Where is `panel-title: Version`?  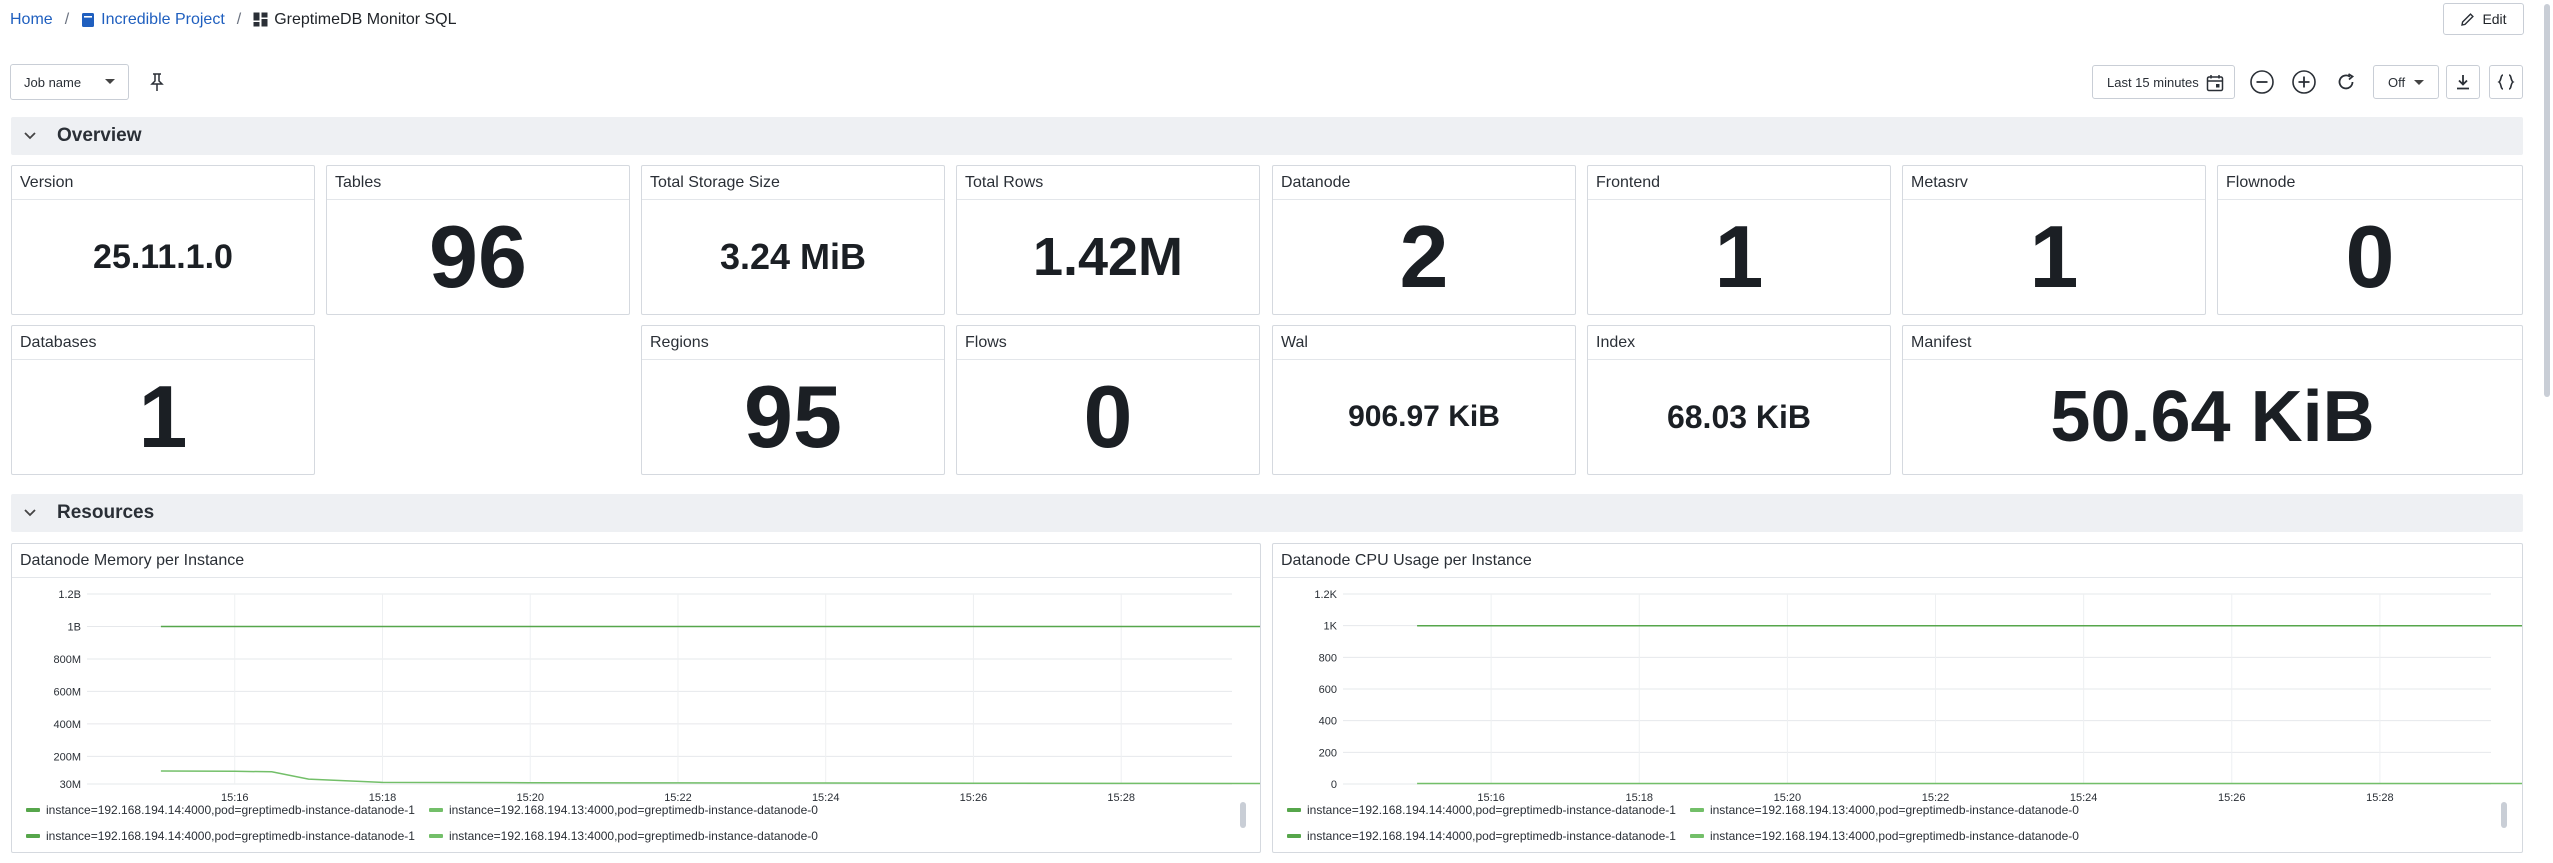 panel-title: Version is located at coordinates (163, 183).